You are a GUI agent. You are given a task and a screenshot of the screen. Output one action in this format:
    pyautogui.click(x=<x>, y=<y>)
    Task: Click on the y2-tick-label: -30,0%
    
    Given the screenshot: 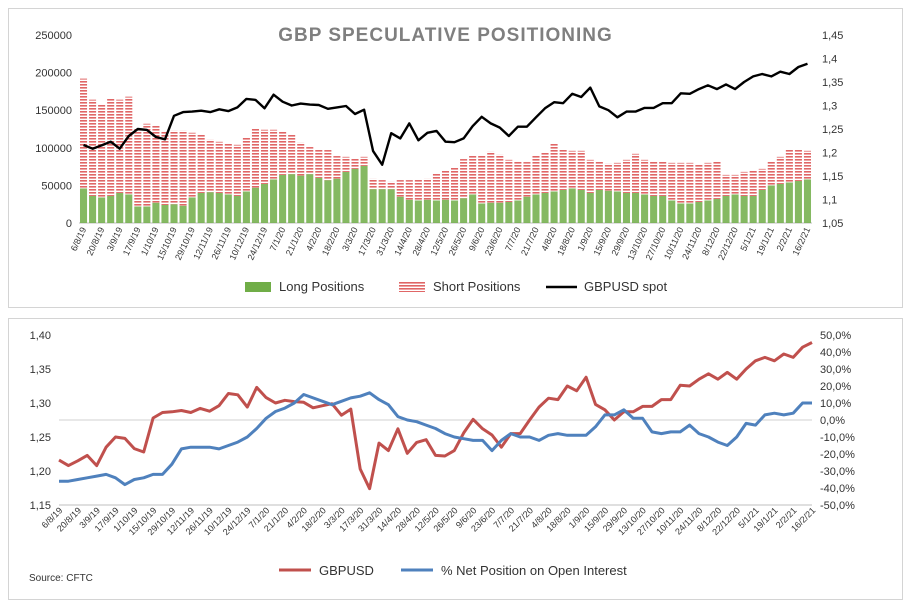 What is the action you would take?
    pyautogui.click(x=837, y=472)
    